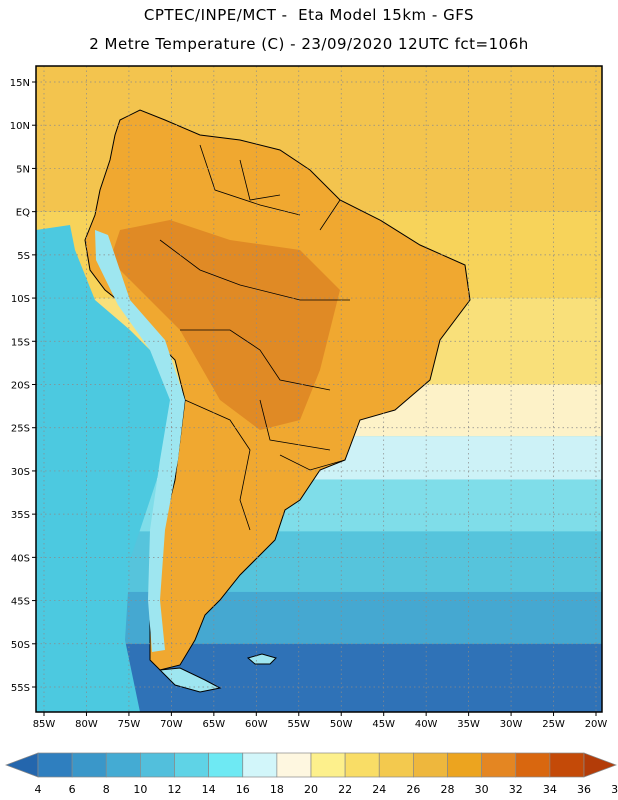  Describe the element at coordinates (20, 515) in the screenshot. I see `lat-label: 35S` at that location.